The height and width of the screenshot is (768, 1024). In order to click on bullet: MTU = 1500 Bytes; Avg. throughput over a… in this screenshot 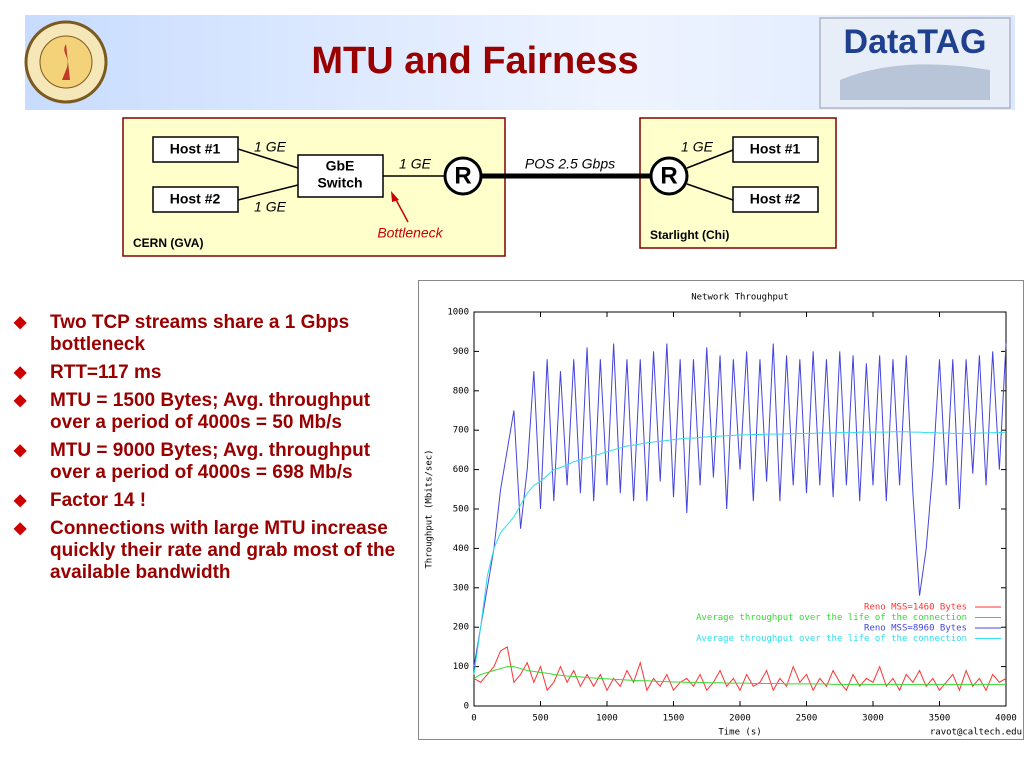, I will do `click(214, 412)`.